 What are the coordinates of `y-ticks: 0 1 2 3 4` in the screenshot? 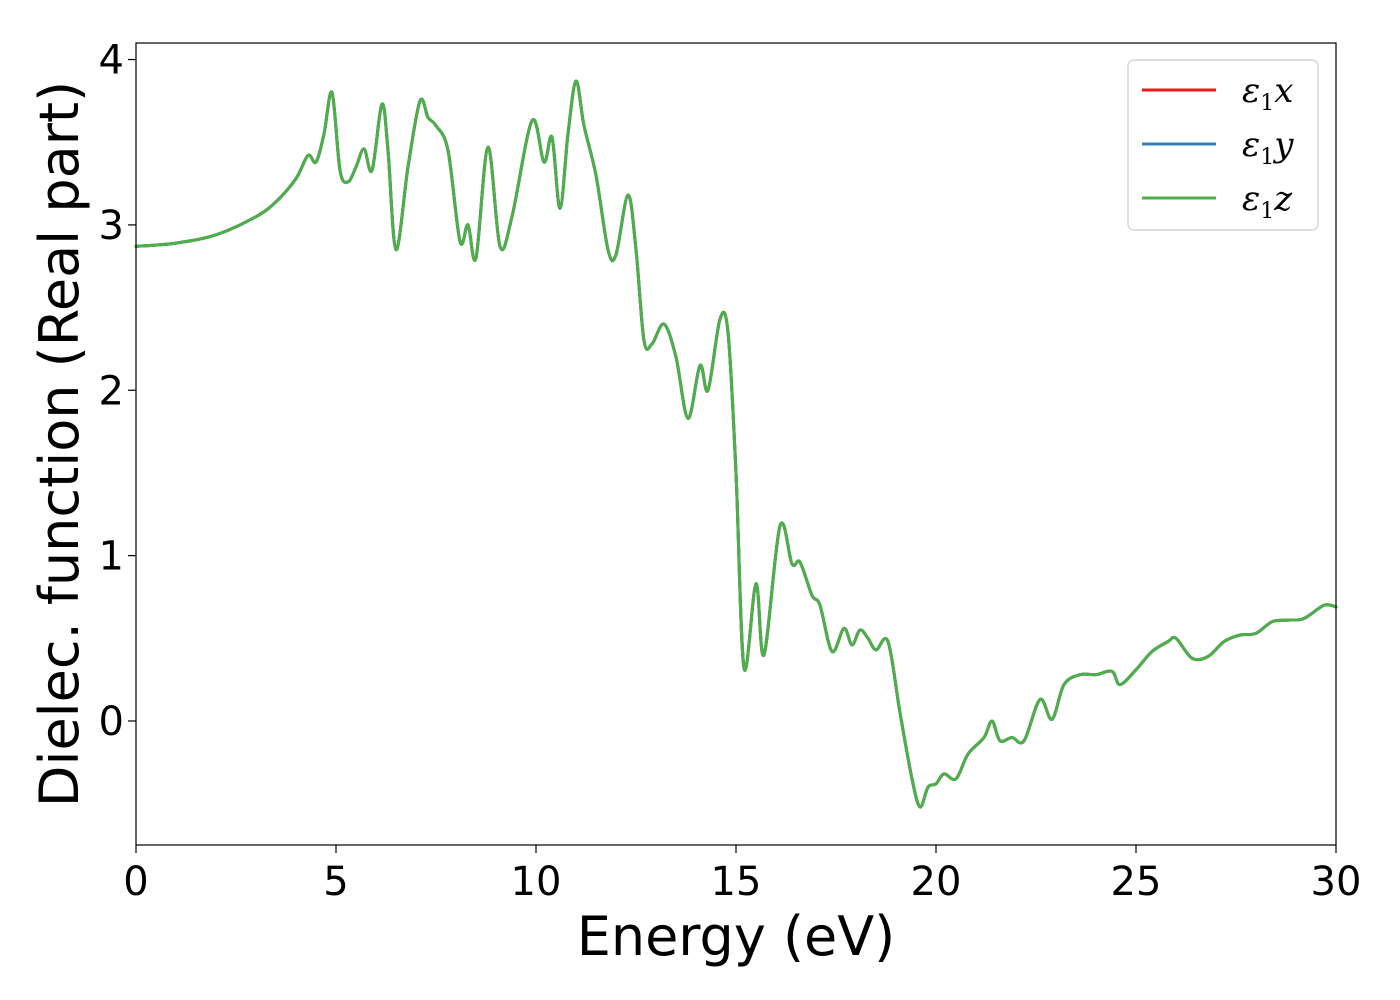 It's located at (117, 391).